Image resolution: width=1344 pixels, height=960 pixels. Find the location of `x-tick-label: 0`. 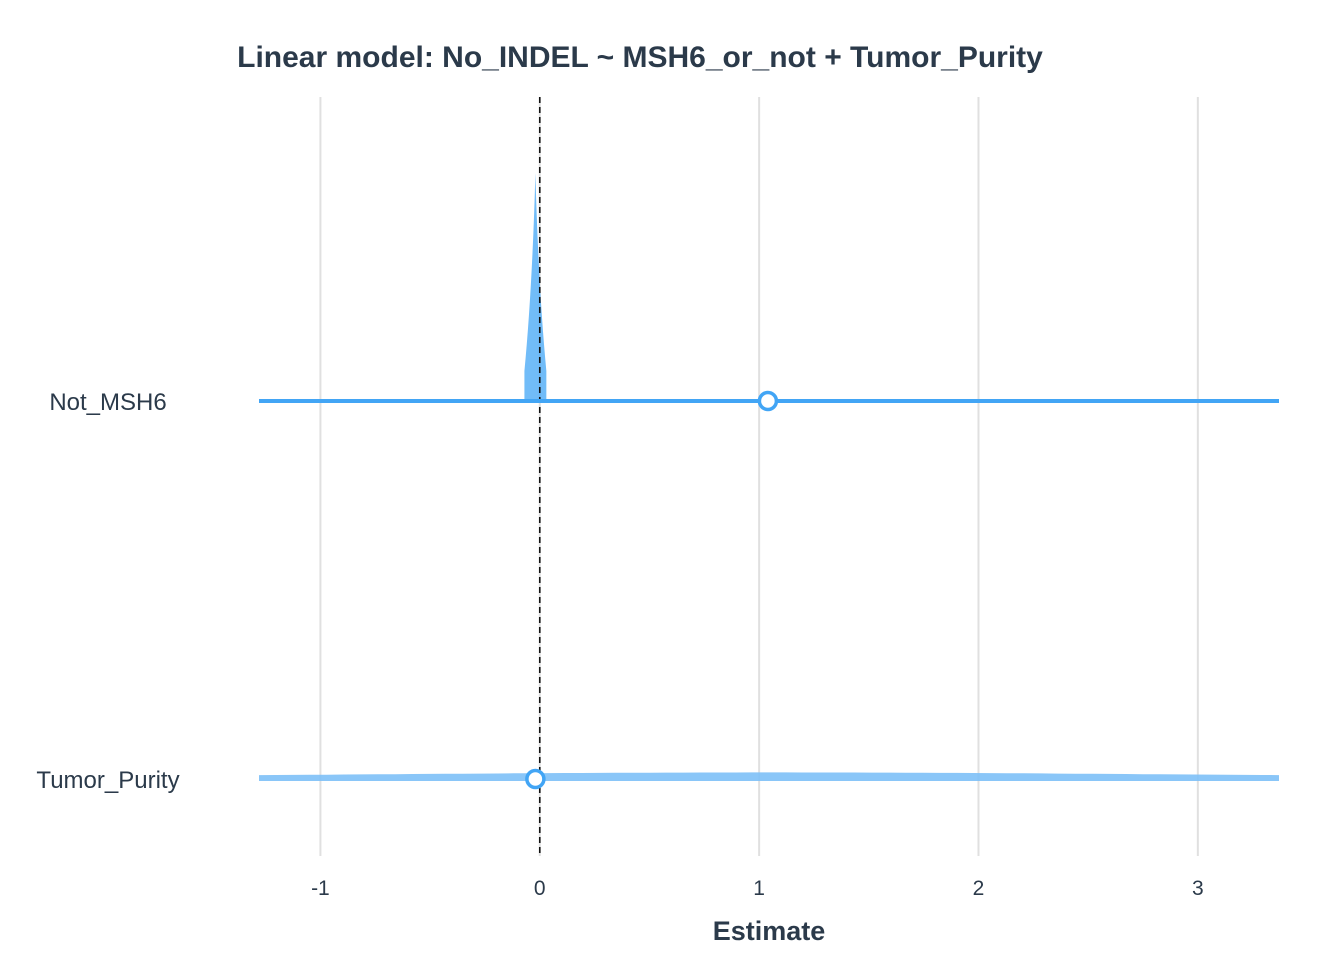

x-tick-label: 0 is located at coordinates (540, 888).